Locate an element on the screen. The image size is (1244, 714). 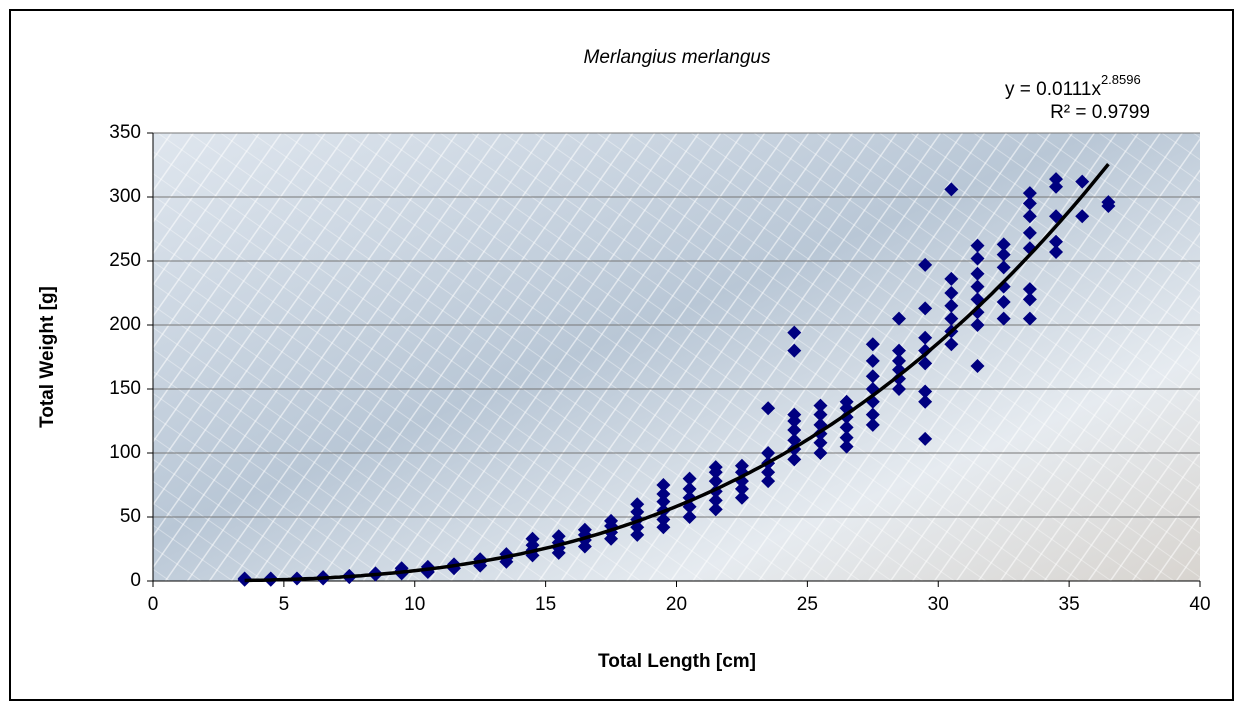
equation: y = 0.0111x2.8596 is located at coordinates (1073, 86).